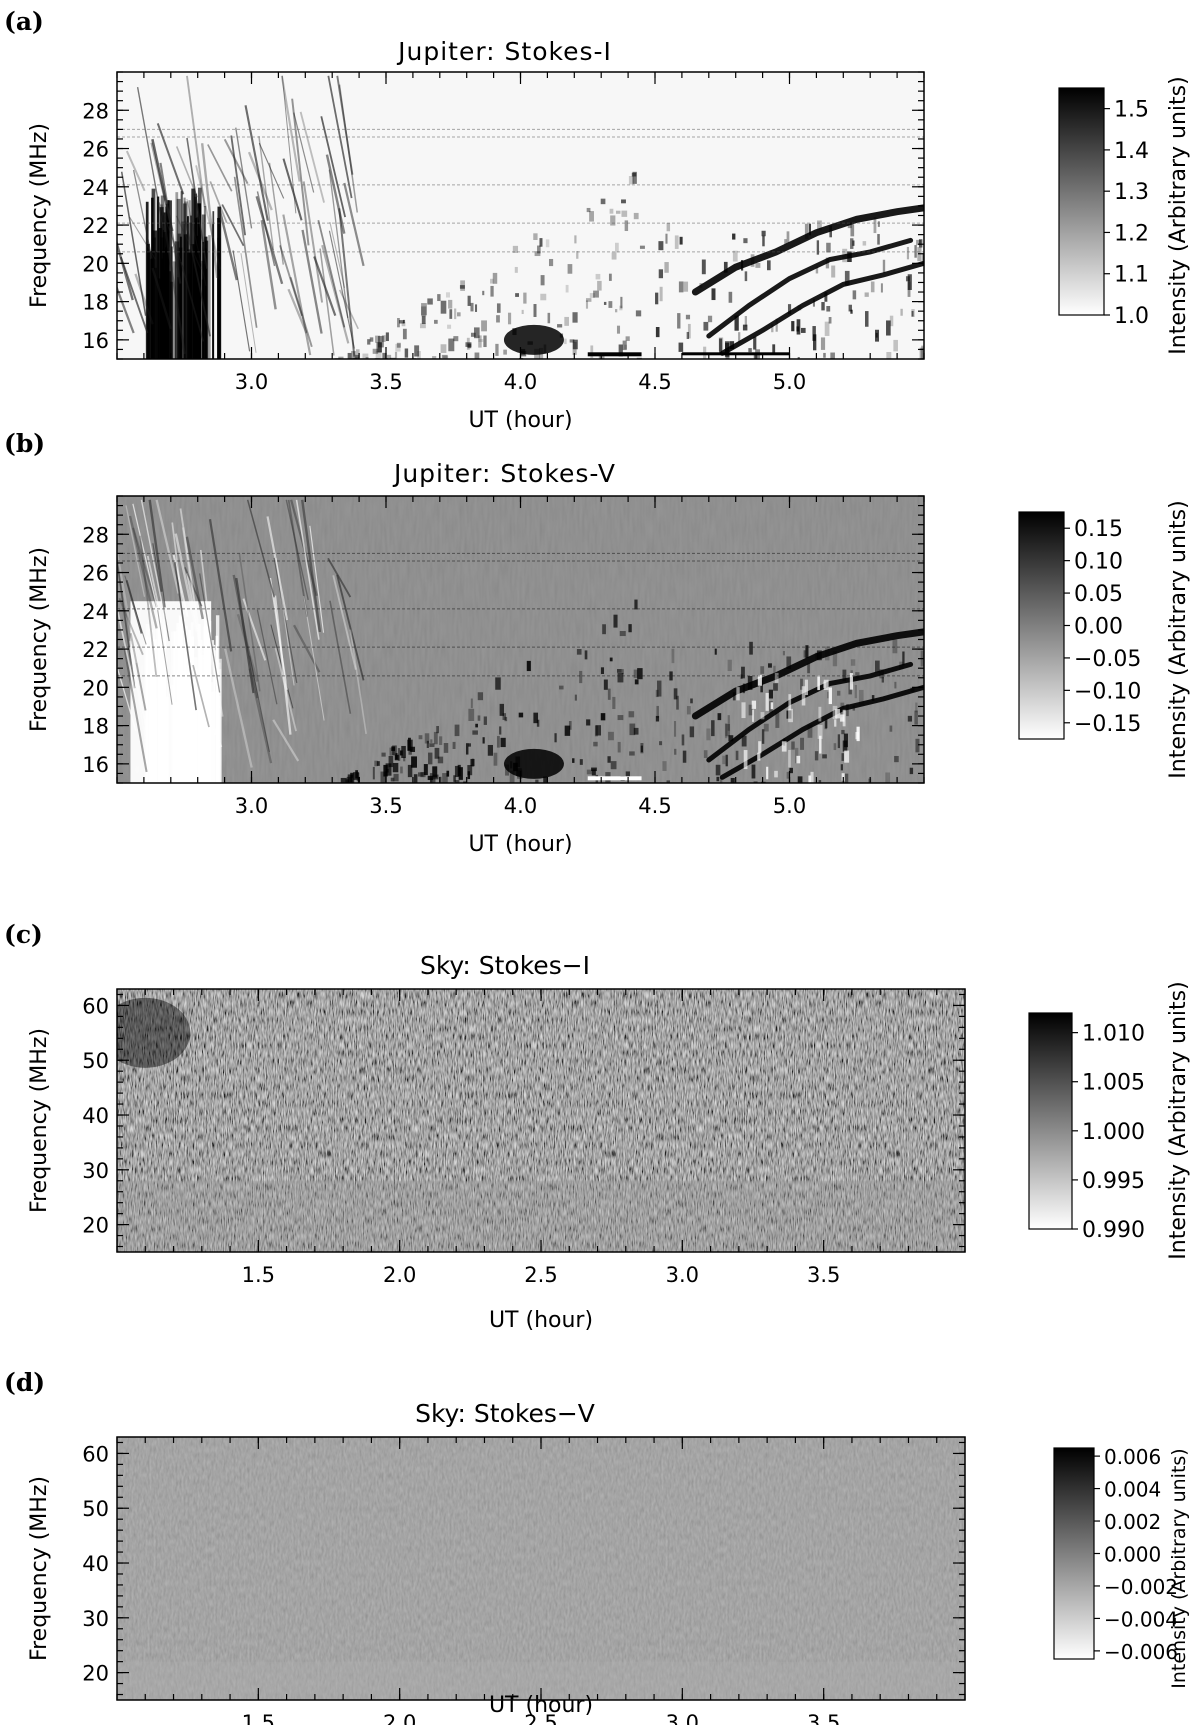 This screenshot has width=1200, height=1725. I want to click on heatmap-area, so click(520, 215).